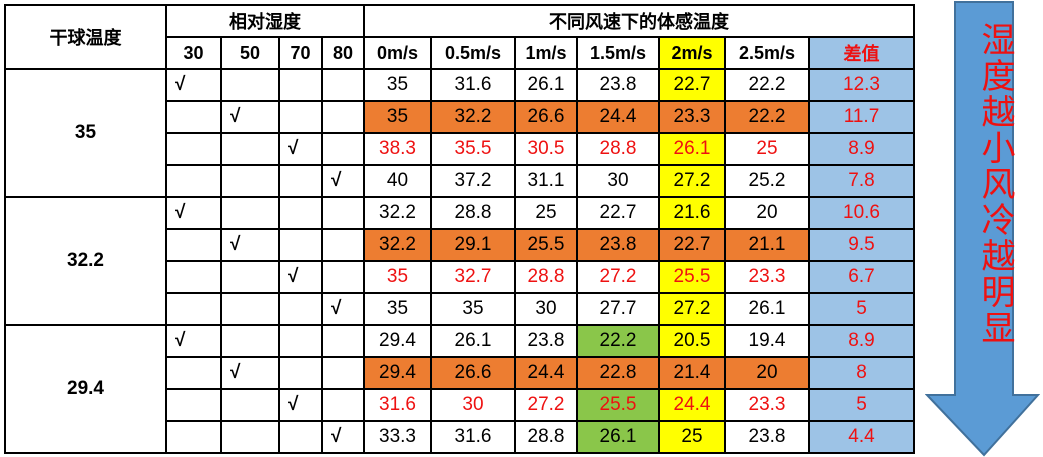  I want to click on table-row: √ 33.3 31.6 28.8 26.1 25 23.8 4.4, so click(460, 437).